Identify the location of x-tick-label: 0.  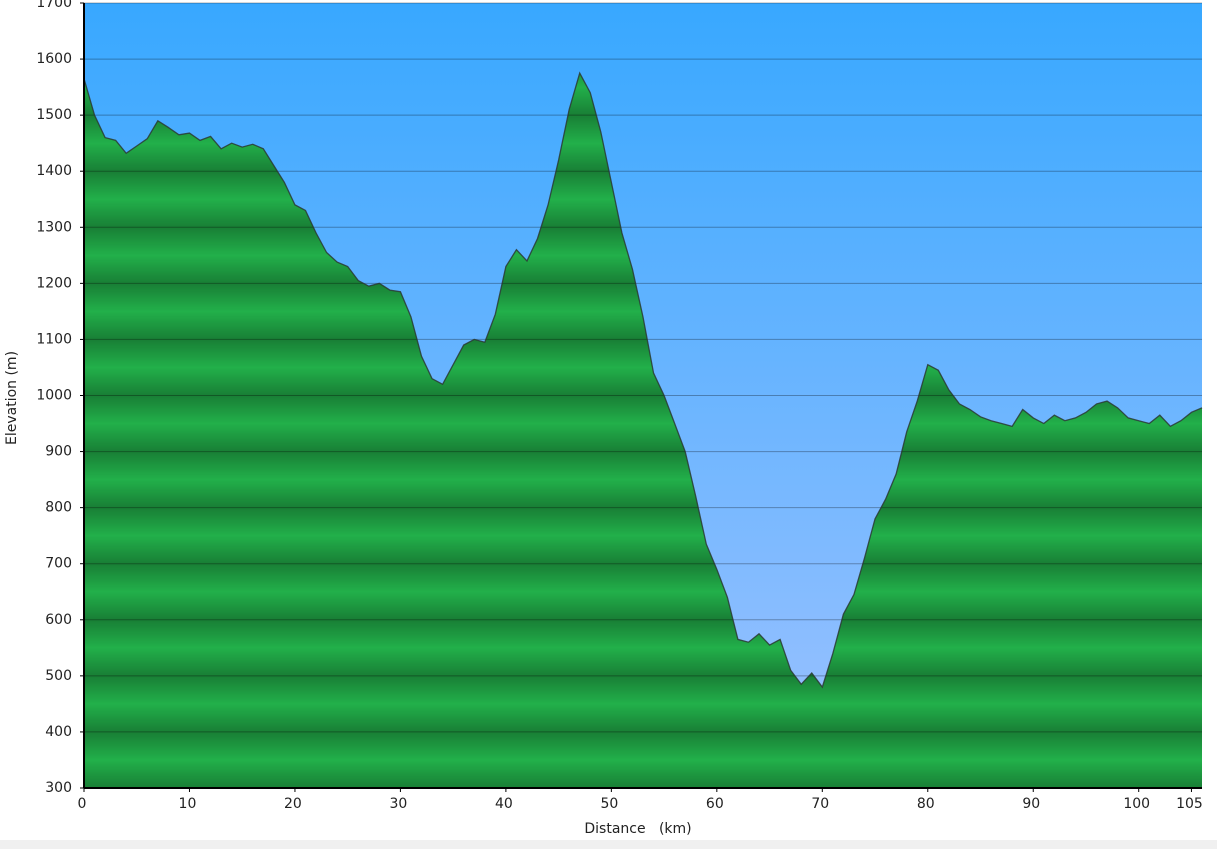
(82, 804).